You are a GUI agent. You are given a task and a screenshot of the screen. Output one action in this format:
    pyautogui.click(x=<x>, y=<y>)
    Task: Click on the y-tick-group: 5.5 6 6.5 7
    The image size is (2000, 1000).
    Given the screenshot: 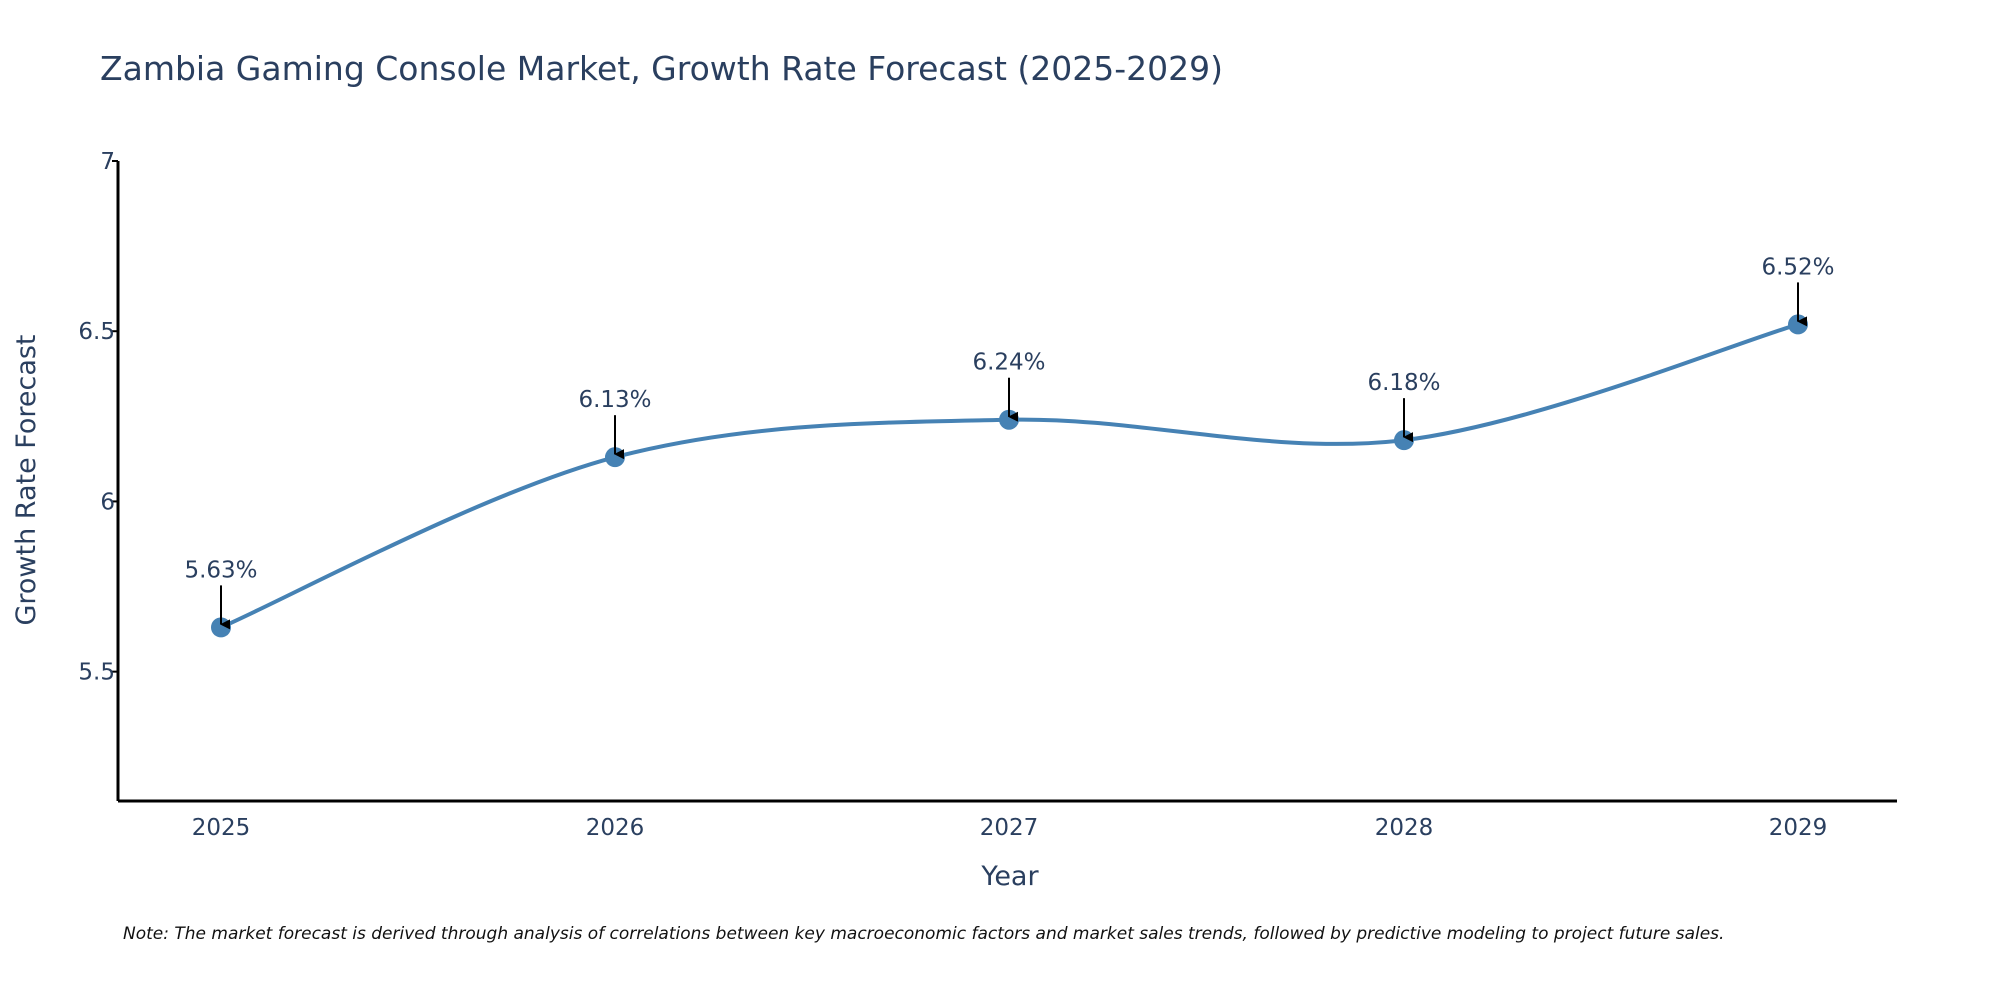 What is the action you would take?
    pyautogui.click(x=98, y=417)
    